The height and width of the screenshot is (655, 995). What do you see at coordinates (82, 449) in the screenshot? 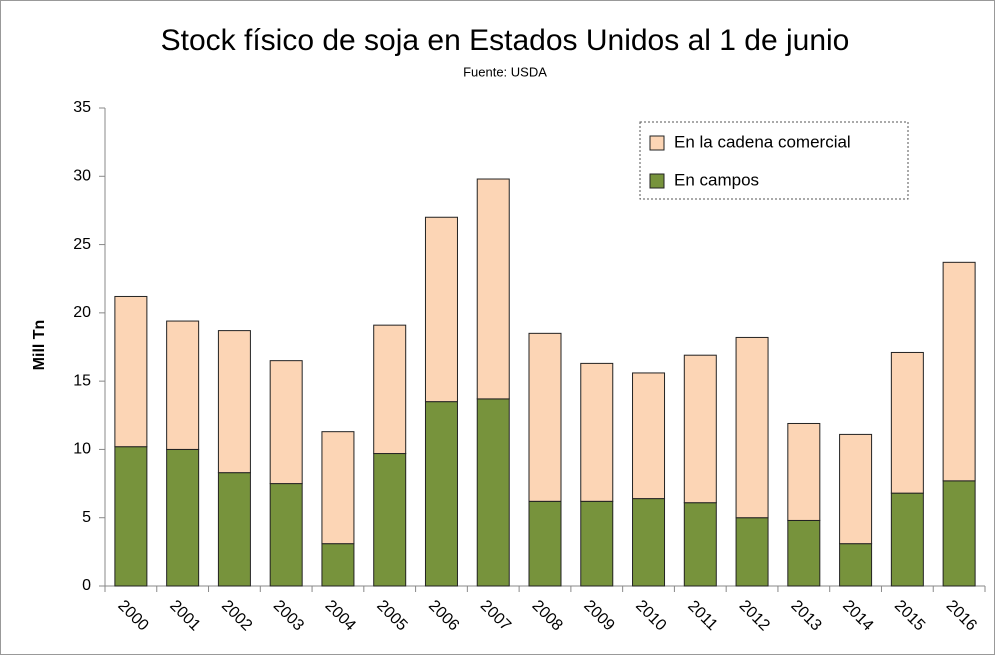
I see `y-tick-label: 10` at bounding box center [82, 449].